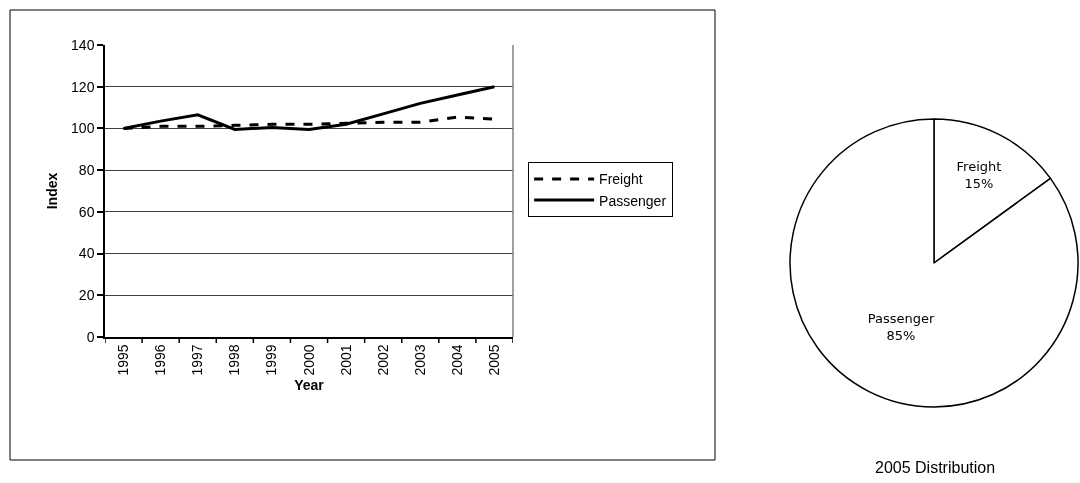 The width and height of the screenshot is (1080, 483). Describe the element at coordinates (160, 360) in the screenshot. I see `x-tick-label: 1996` at that location.